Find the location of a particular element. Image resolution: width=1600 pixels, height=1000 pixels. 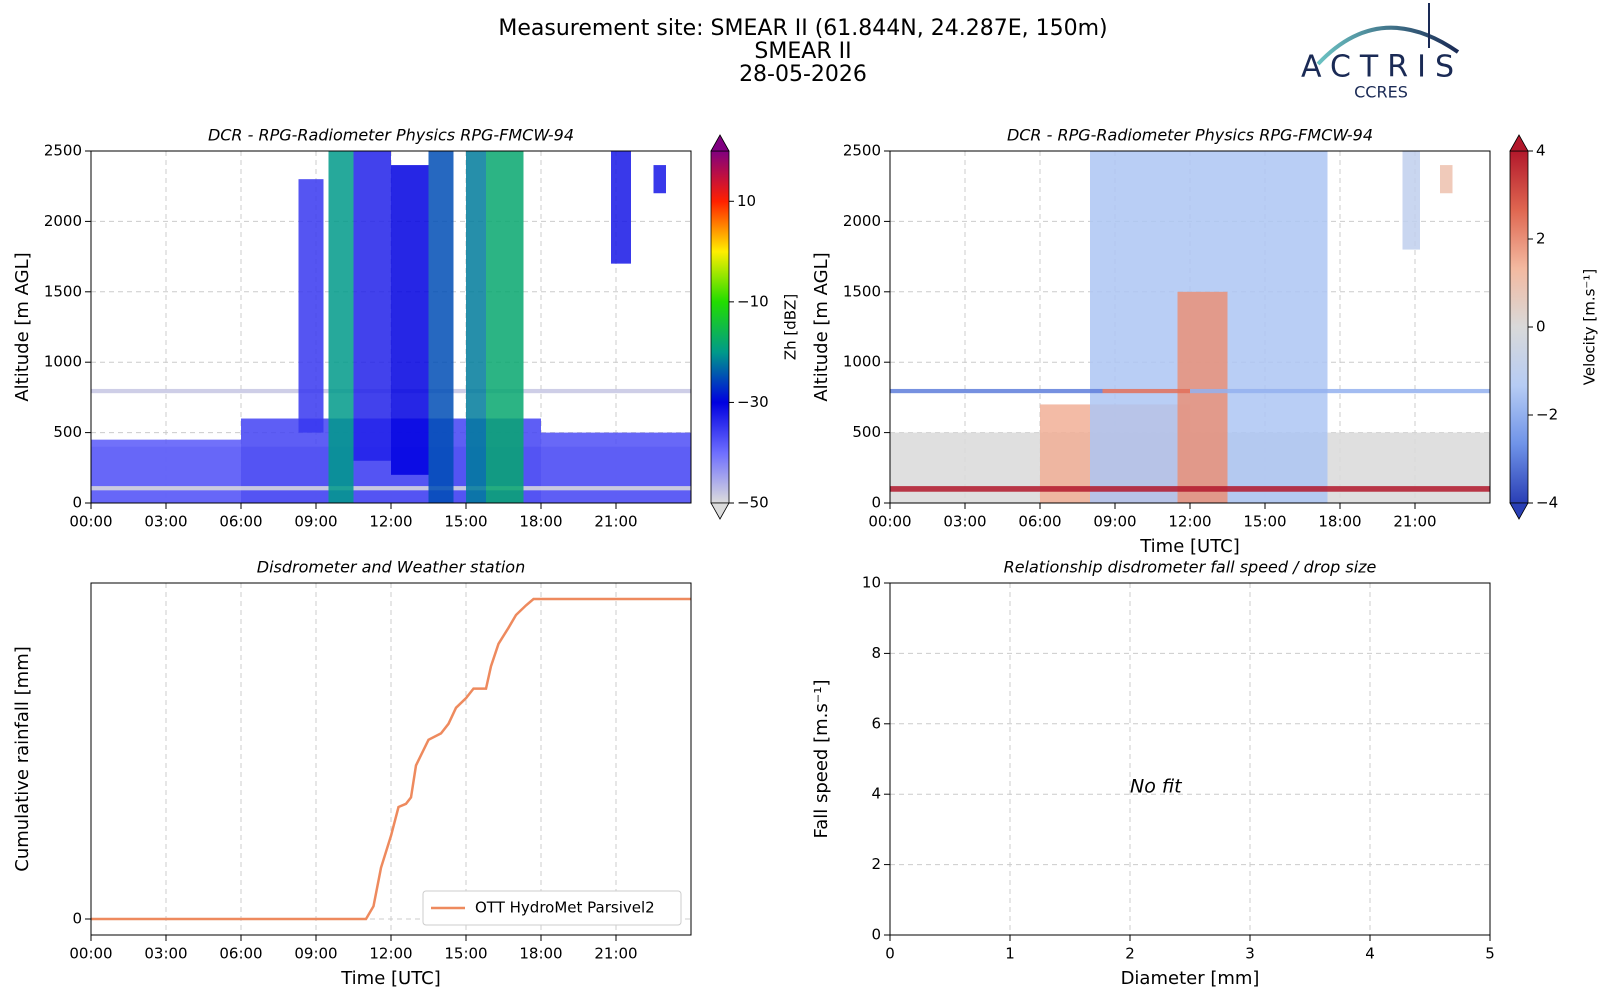

y-tick-label: 2 is located at coordinates (876, 864).